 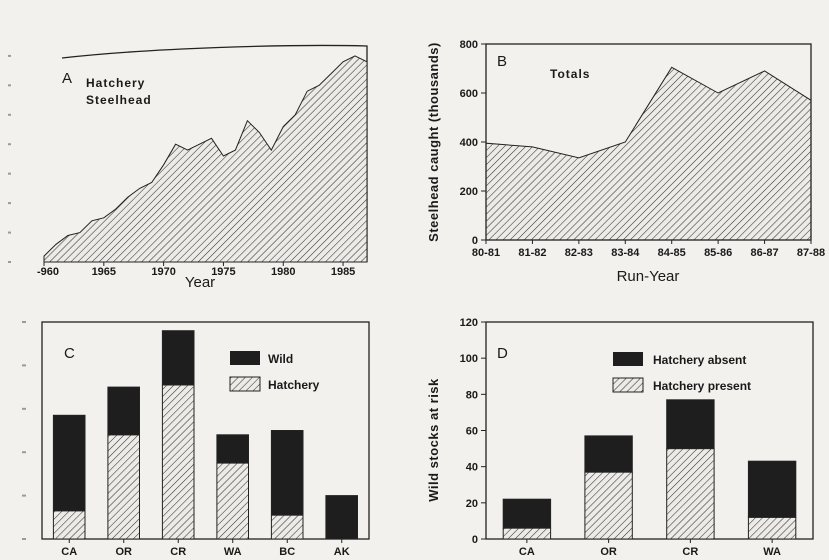 I want to click on panel-b-area, so click(x=648, y=153).